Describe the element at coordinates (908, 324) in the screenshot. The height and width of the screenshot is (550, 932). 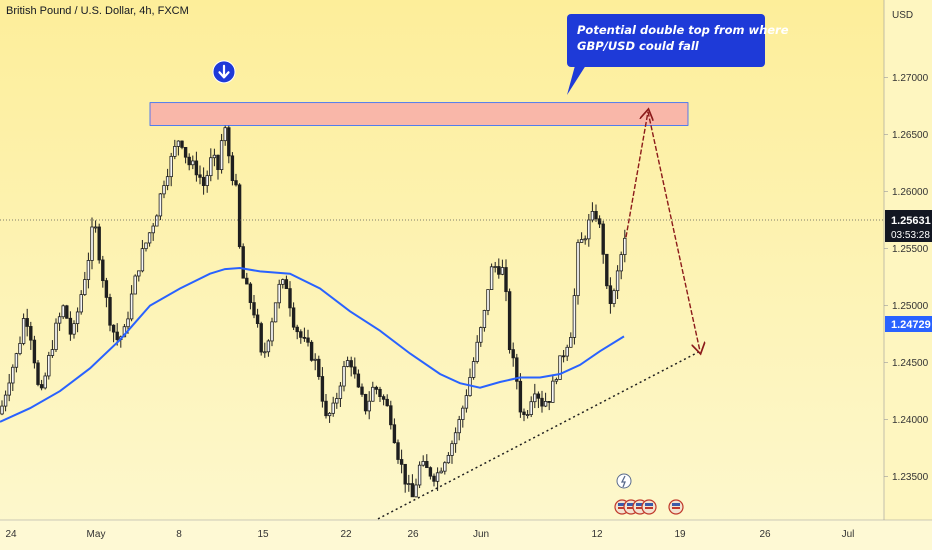
I see `ma-value-label-bg` at that location.